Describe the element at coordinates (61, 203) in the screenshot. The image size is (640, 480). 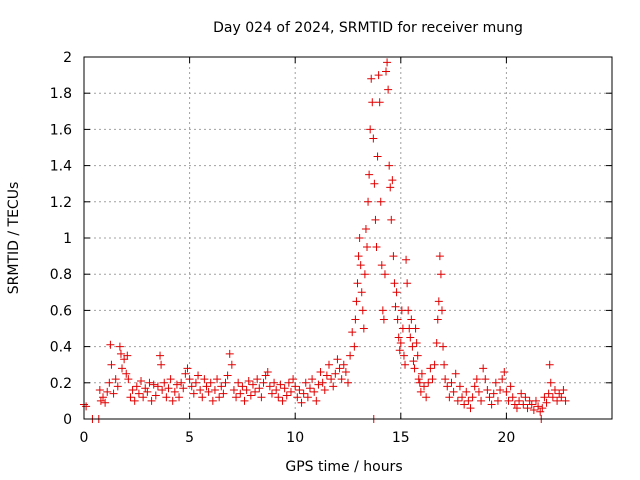
I see `y-tick-label-1.2: 1.2` at that location.